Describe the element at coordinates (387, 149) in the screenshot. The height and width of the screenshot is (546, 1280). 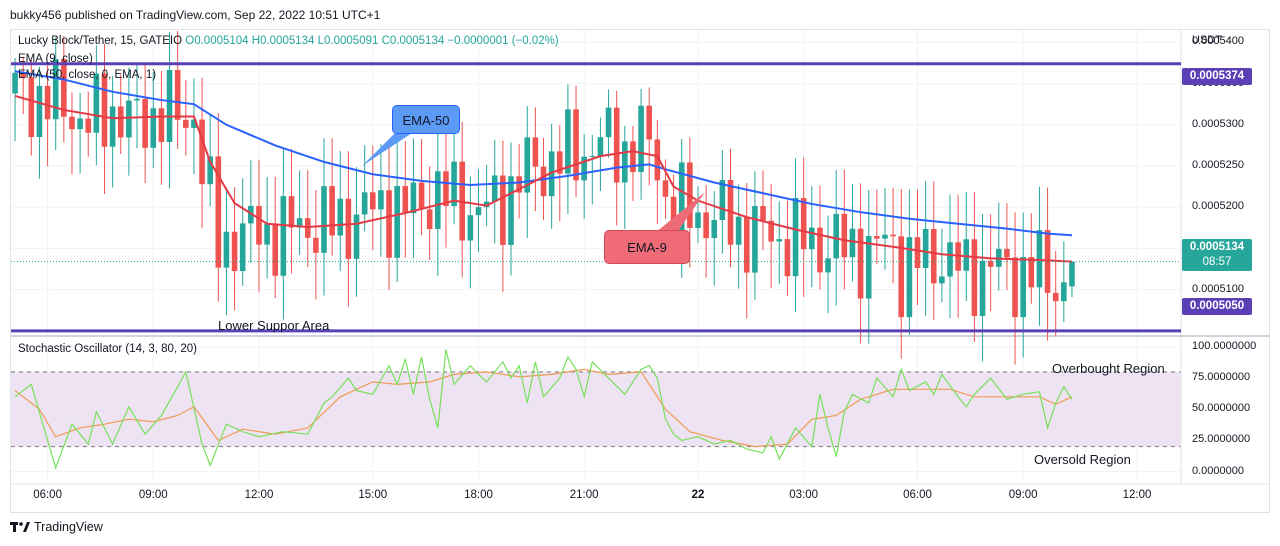
I see `ema50-callout-pointer` at that location.